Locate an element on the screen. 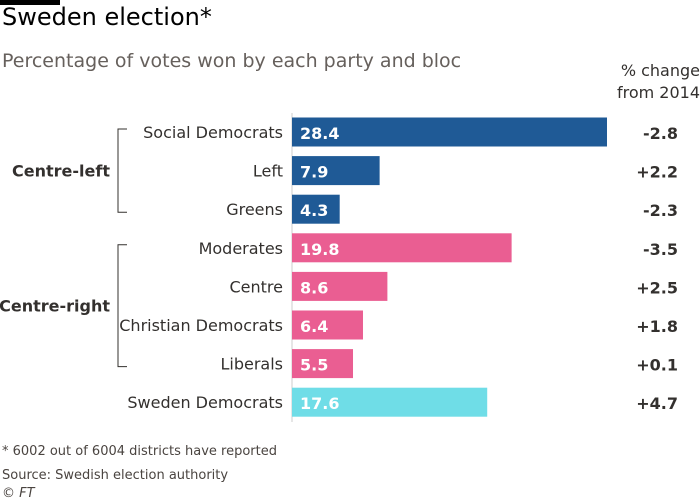  credit: © FT is located at coordinates (18, 493).